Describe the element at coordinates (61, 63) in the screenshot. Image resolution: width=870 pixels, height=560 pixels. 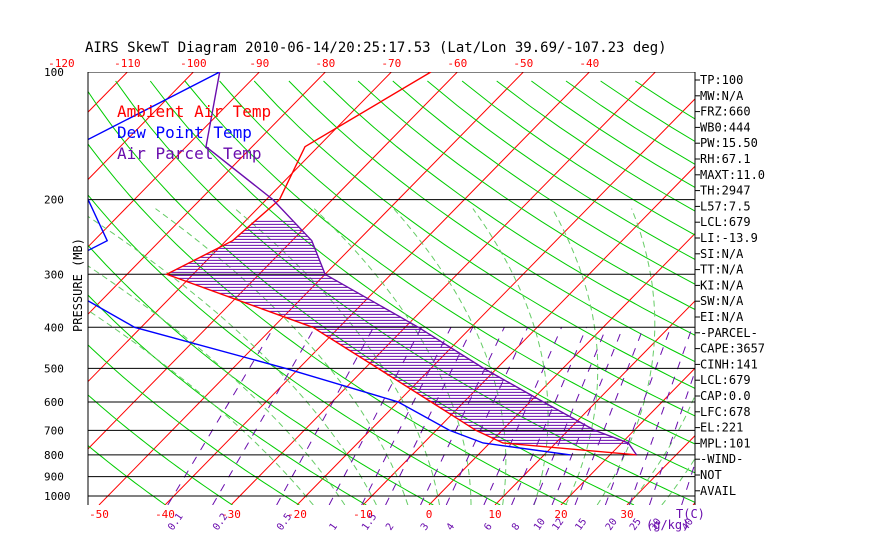
I see `top-temp-tick-label: -120` at that location.